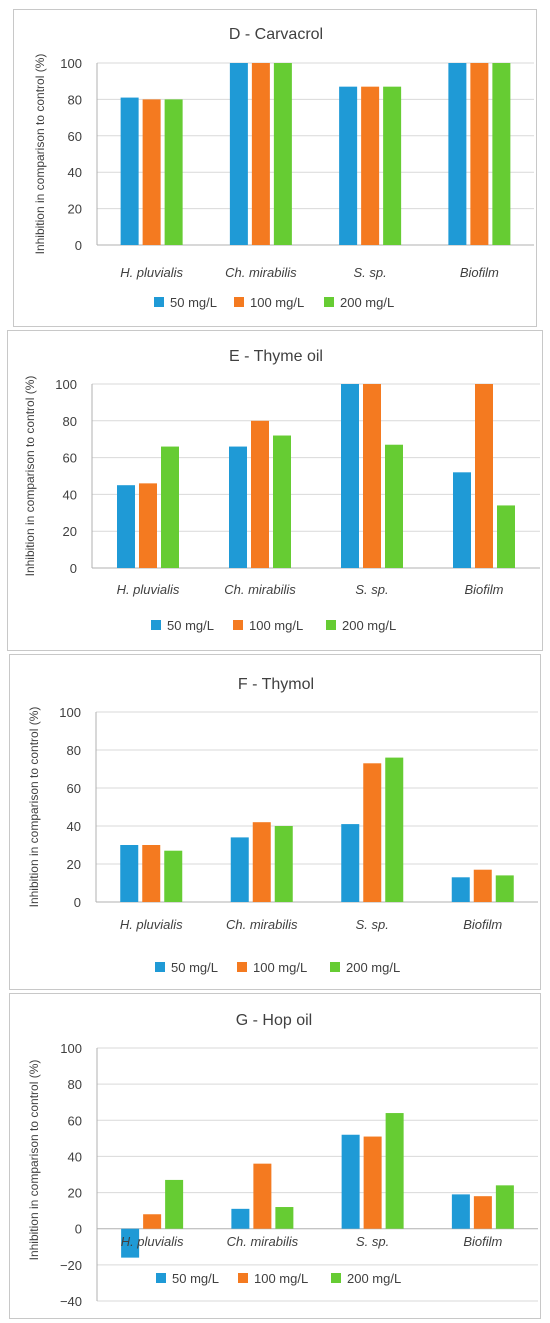  I want to click on bar-hop-oil-s1-c0, so click(152, 1221).